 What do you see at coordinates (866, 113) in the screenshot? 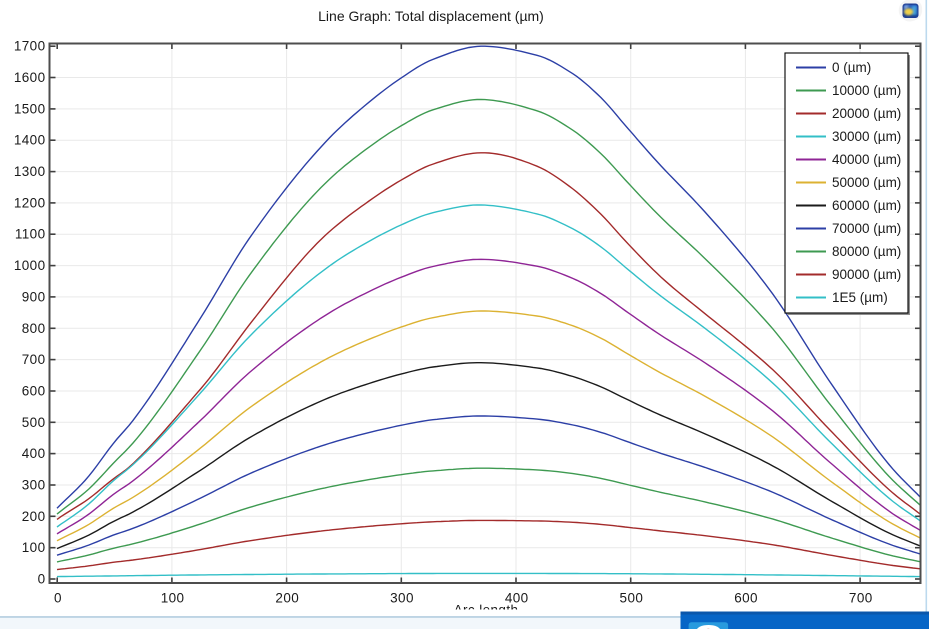
I see `svg-text: 20000 (µm)` at bounding box center [866, 113].